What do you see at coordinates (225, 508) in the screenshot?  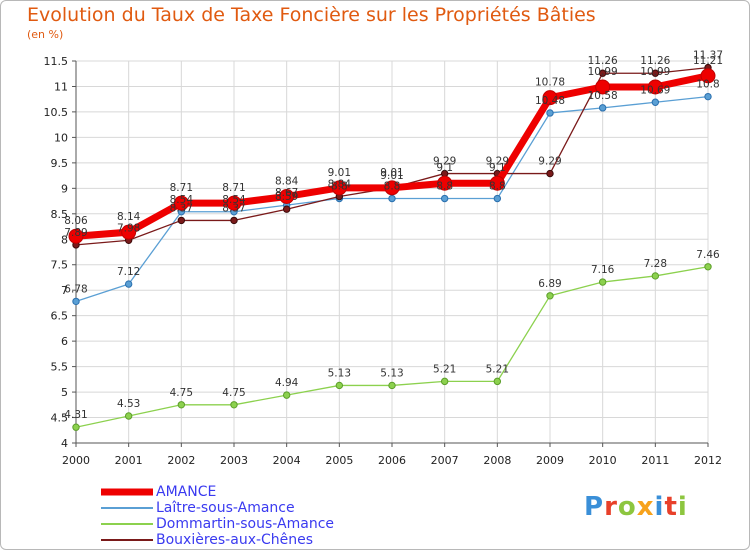 I see `legend-label: Laître-sous-Amance` at bounding box center [225, 508].